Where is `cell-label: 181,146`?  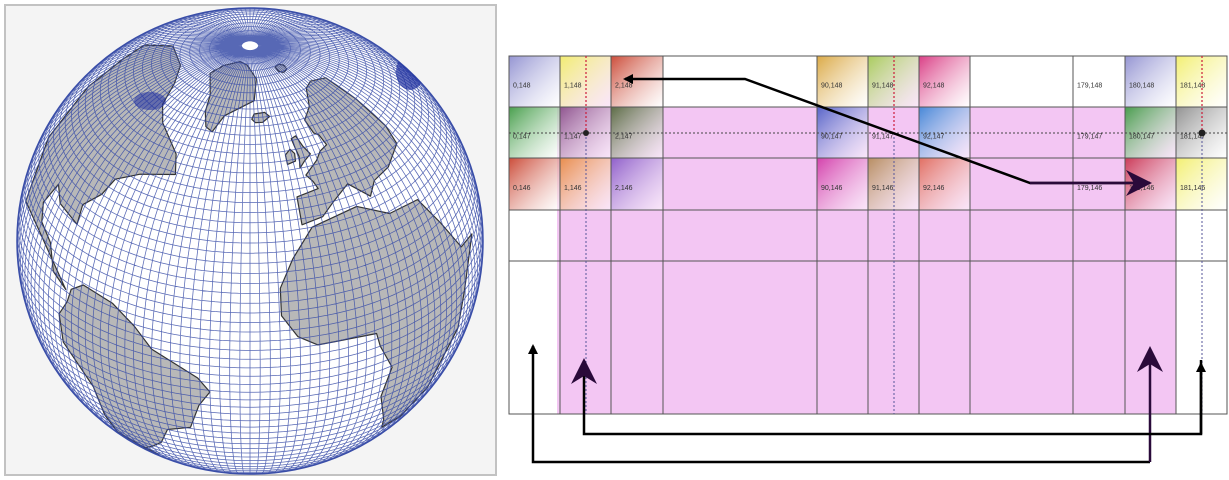 cell-label: 181,146 is located at coordinates (1192, 188).